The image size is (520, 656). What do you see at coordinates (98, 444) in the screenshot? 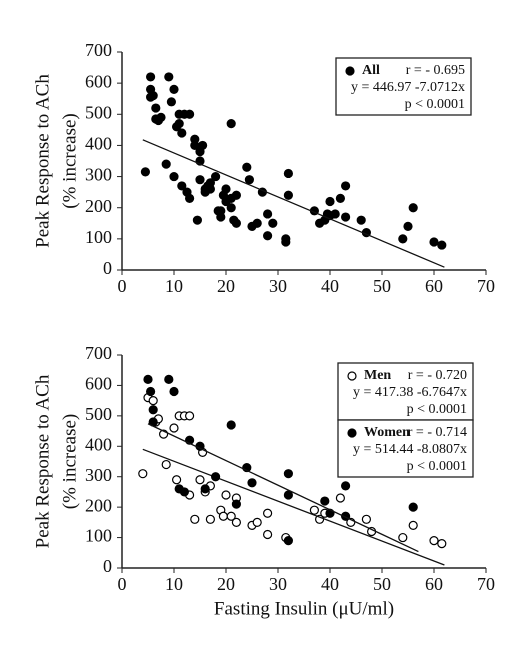
I see `y-tick-label: 400` at bounding box center [98, 444].